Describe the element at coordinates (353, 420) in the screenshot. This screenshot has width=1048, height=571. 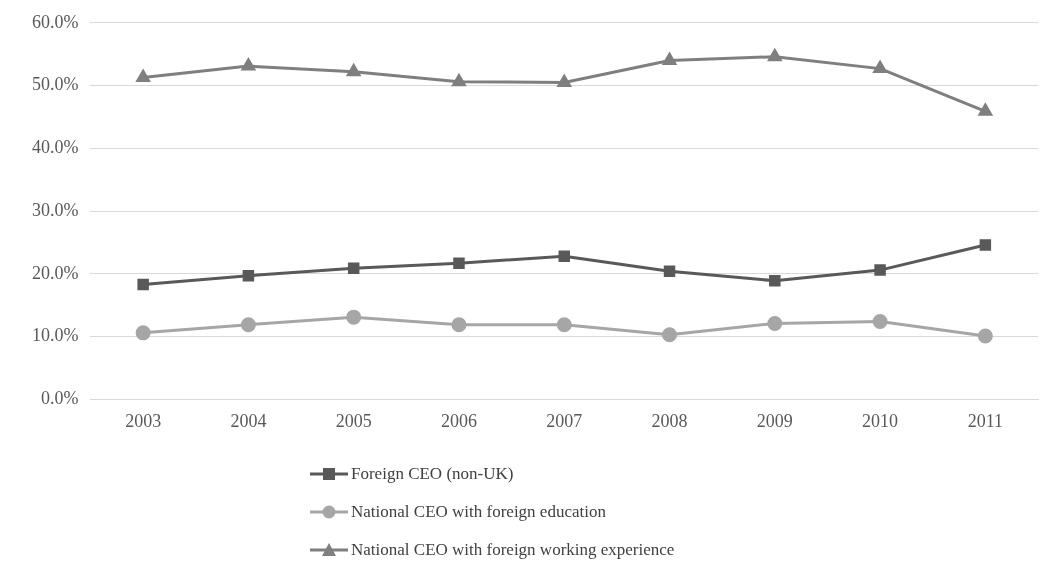
I see `x-tick-label: 2005` at that location.